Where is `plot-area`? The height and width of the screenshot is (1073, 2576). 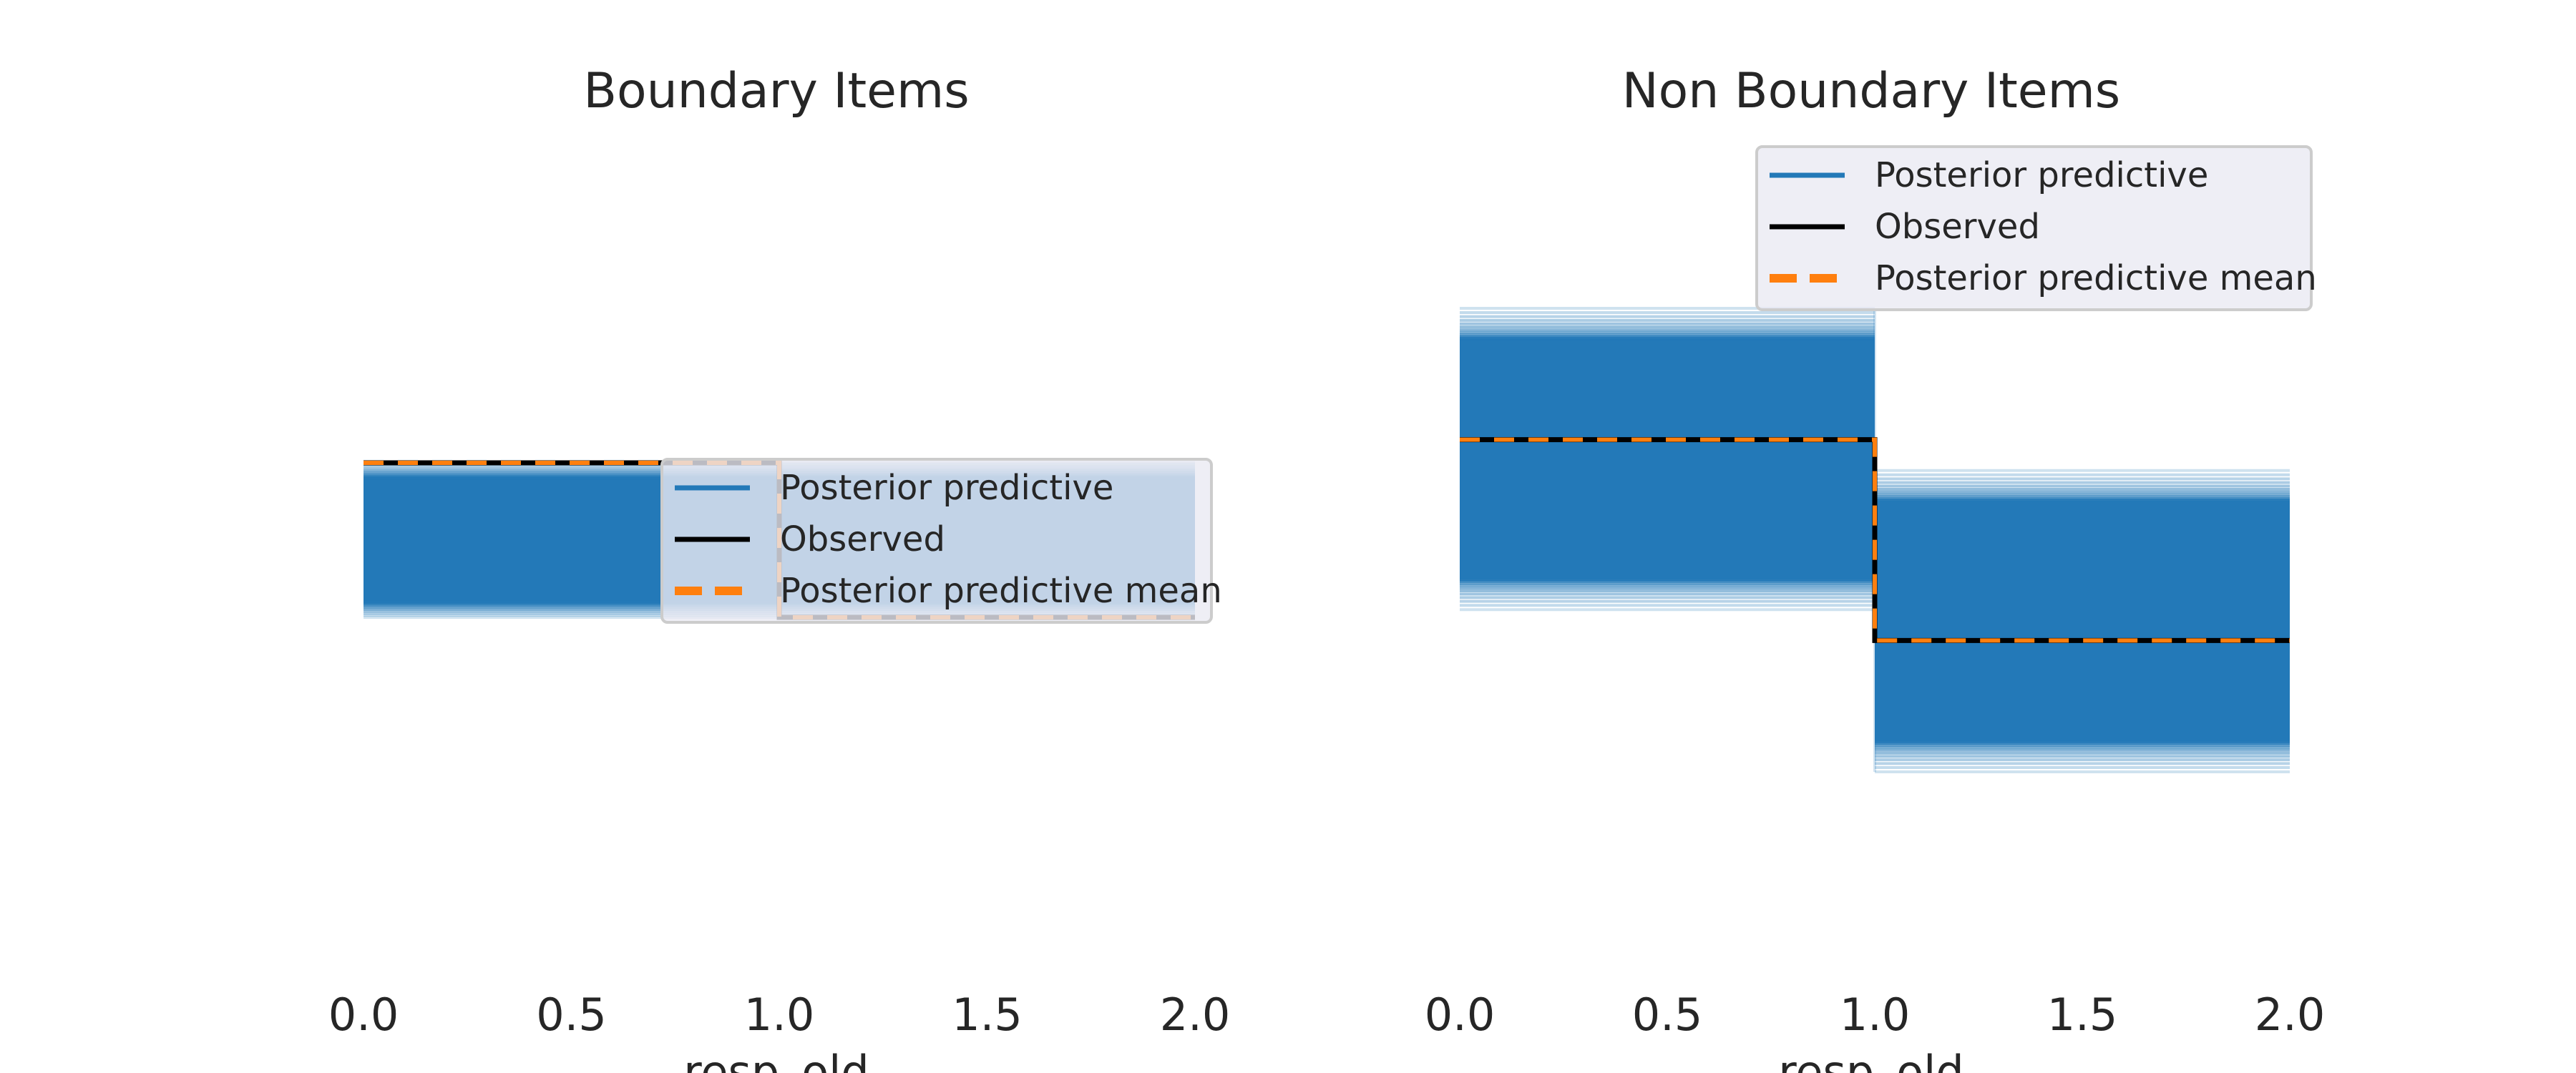
plot-area is located at coordinates (1875, 540).